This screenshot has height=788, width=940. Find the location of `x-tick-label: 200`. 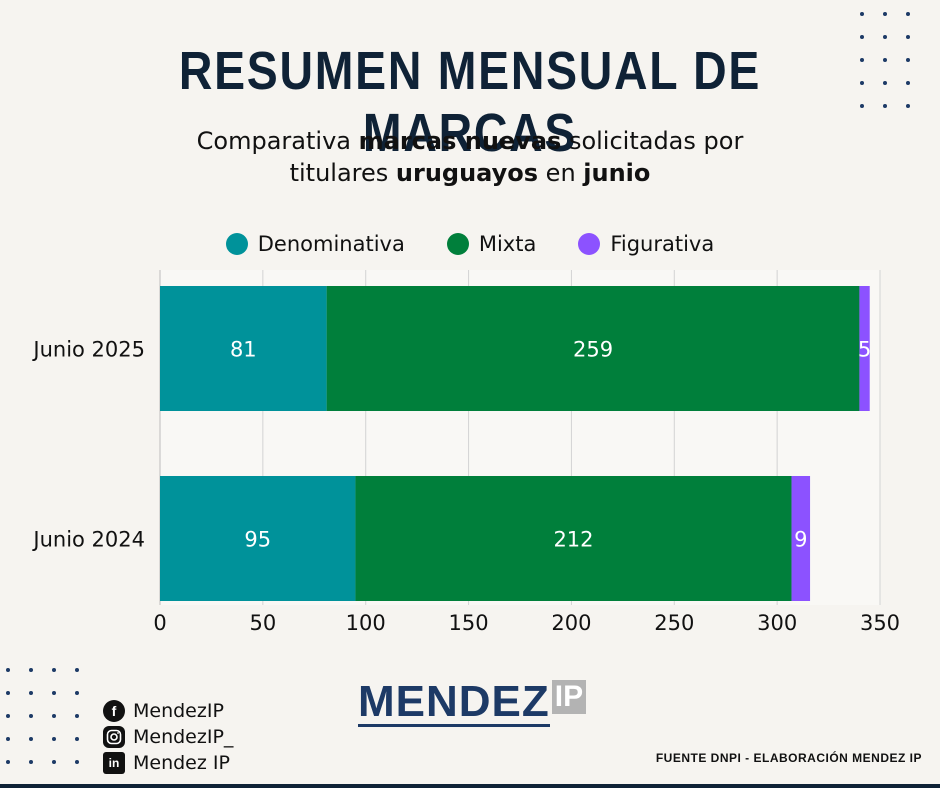

x-tick-label: 200 is located at coordinates (571, 623).